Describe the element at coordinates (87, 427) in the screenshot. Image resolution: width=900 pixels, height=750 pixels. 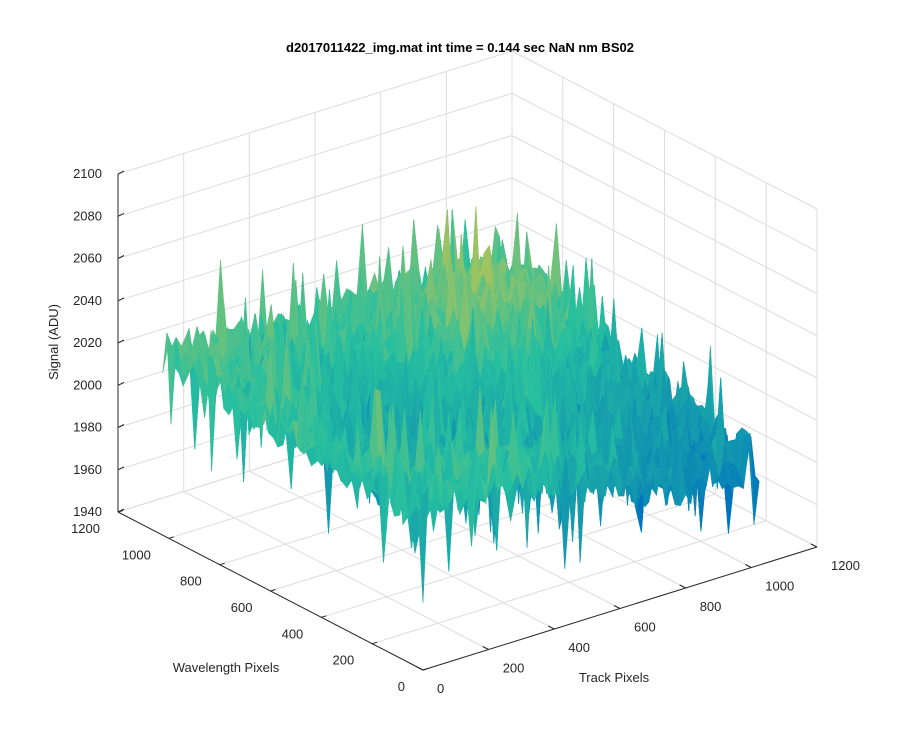
I see `z-tick-label: 1980` at that location.